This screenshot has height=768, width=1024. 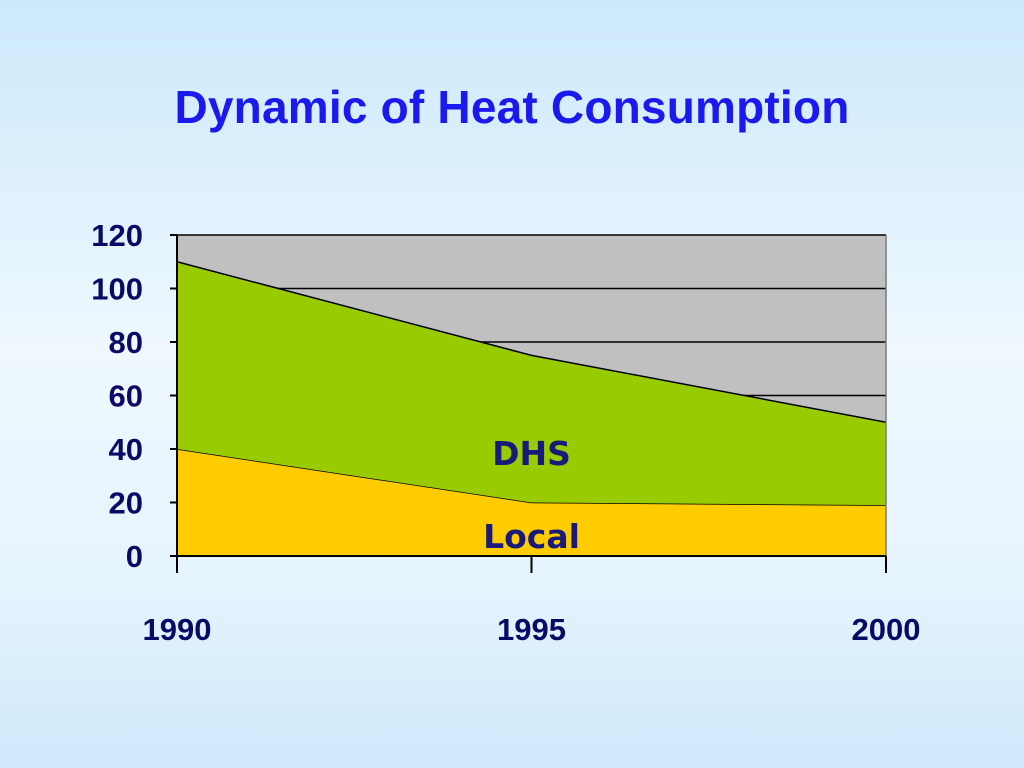 What do you see at coordinates (531, 342) in the screenshot?
I see `area-edge-dhs` at bounding box center [531, 342].